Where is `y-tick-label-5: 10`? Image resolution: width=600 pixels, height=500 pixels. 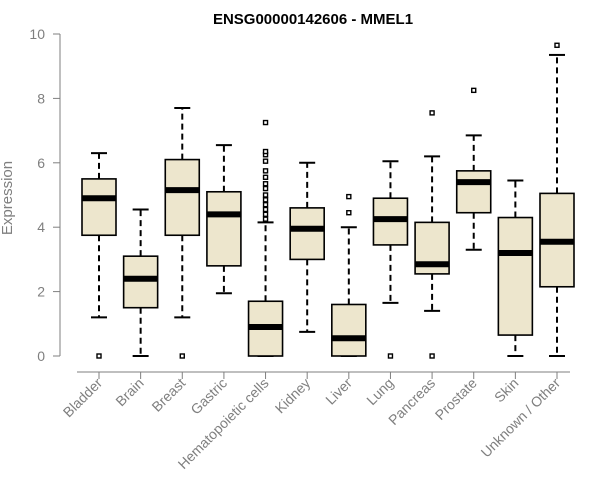 y-tick-label-5: 10 is located at coordinates (37, 34).